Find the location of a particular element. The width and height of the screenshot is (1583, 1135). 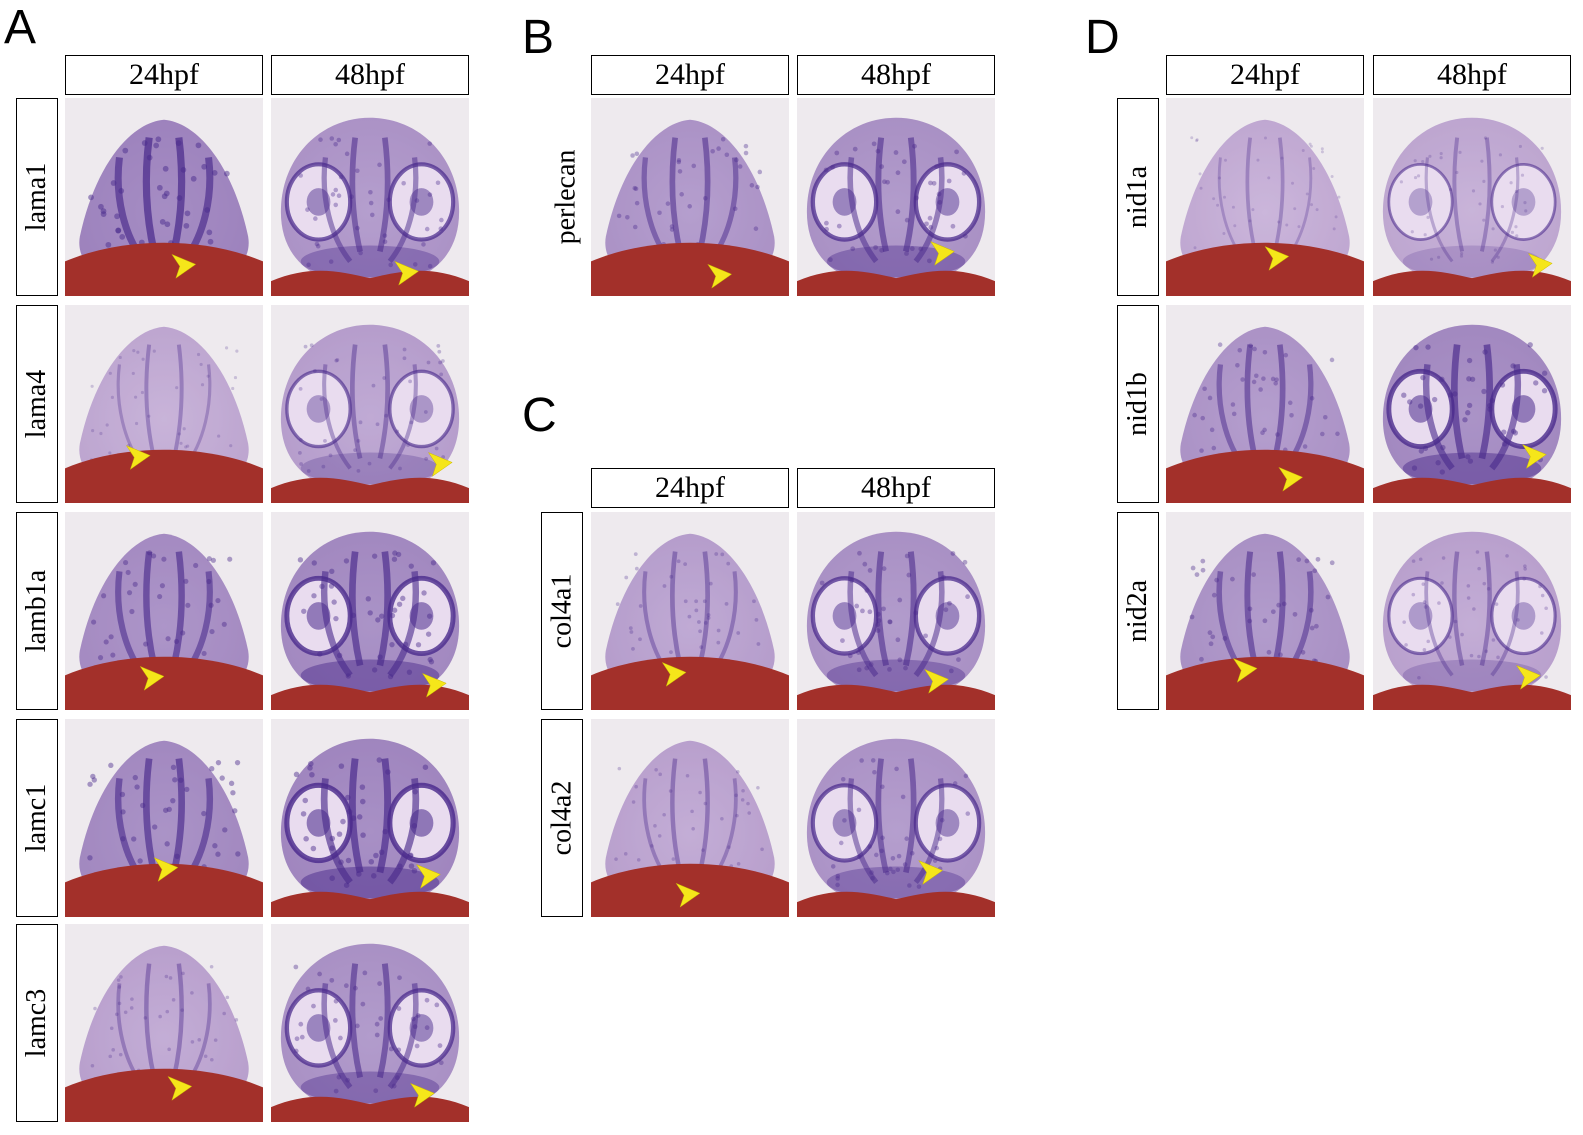

panel-letter-a: A is located at coordinates (20, 27).